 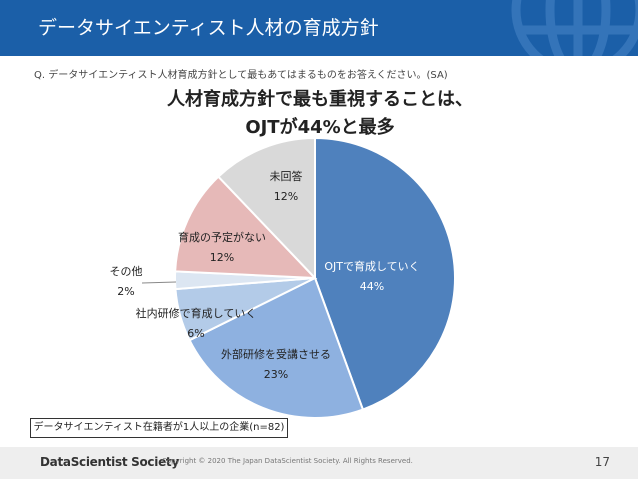 I want to click on chart-title-line-2: OJTが44%と最多, so click(x=320, y=127).